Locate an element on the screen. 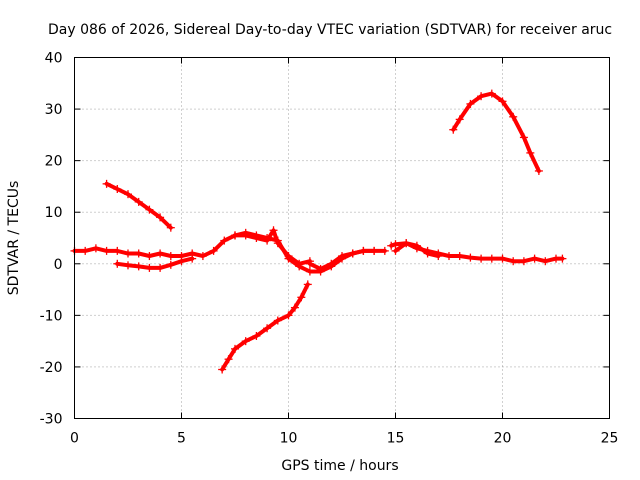  y-tick-label: -30 is located at coordinates (51, 420).